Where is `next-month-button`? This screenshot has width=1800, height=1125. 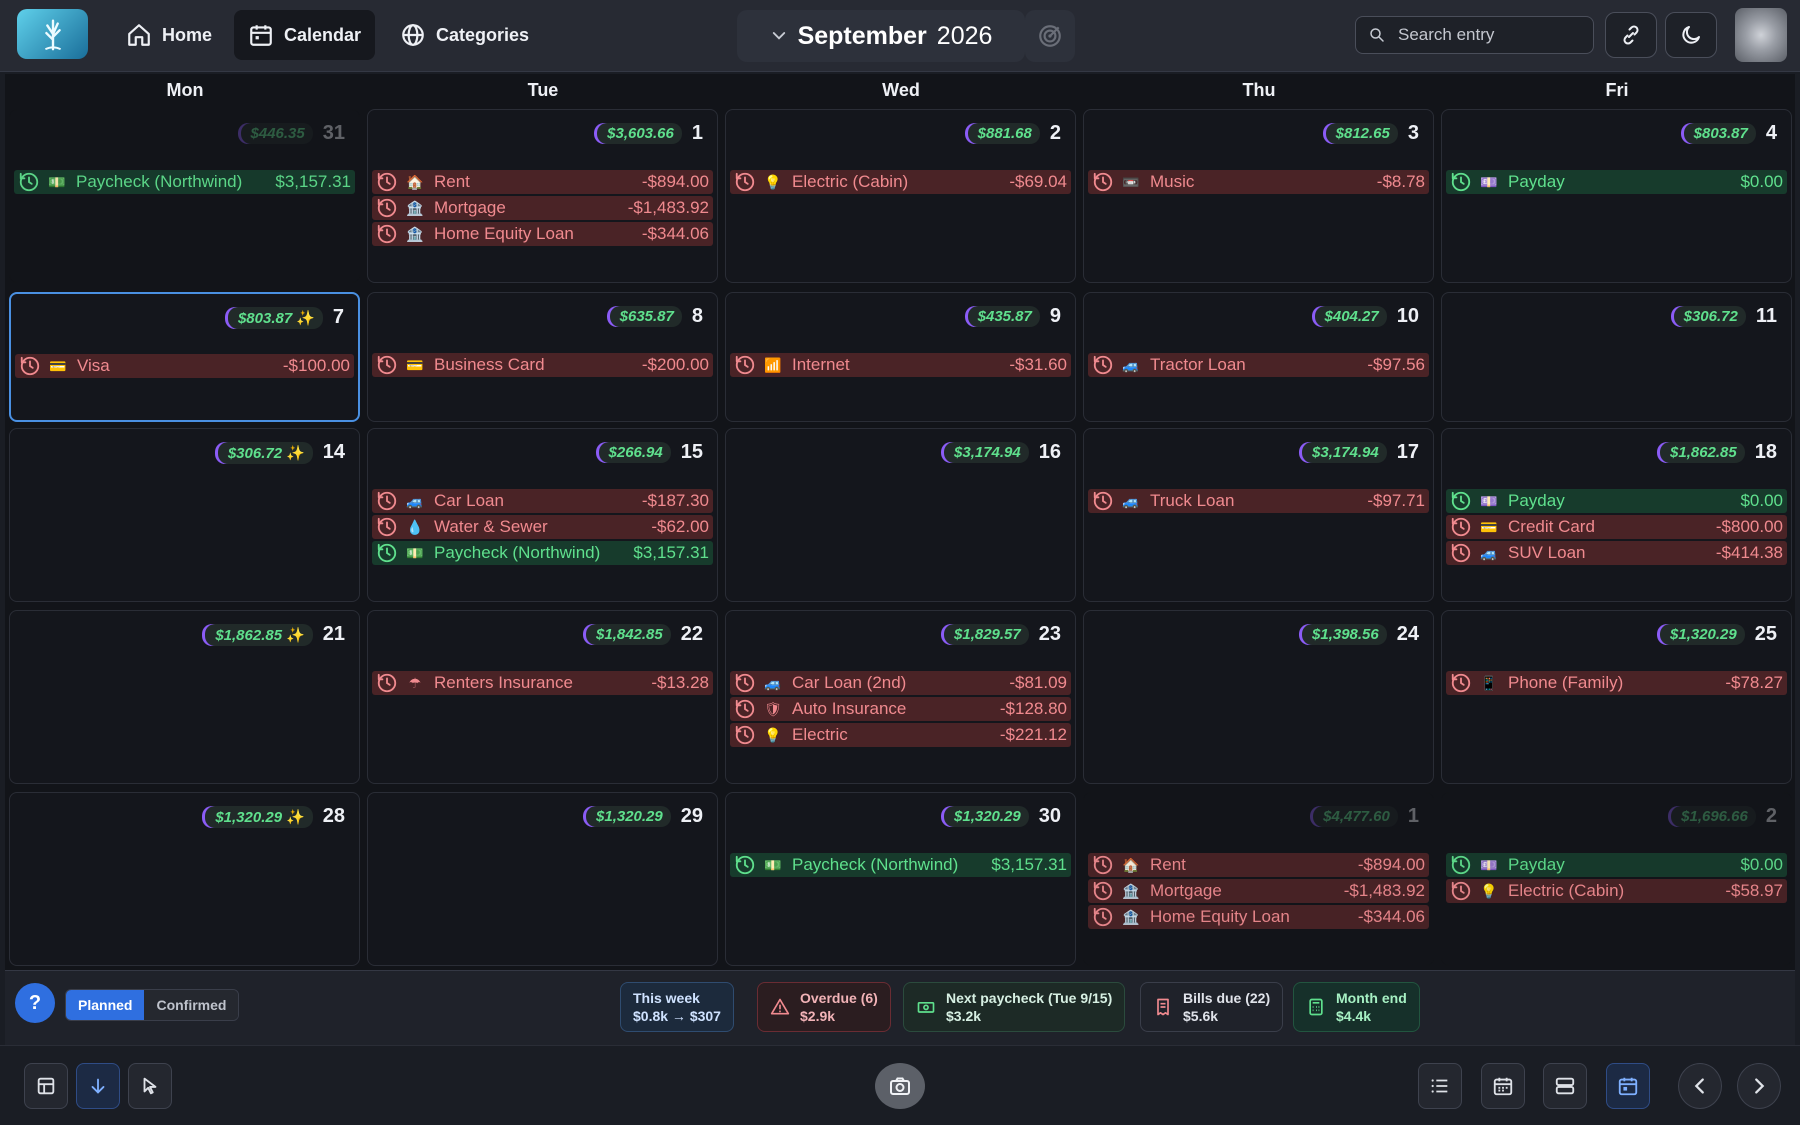 next-month-button is located at coordinates (1759, 1086).